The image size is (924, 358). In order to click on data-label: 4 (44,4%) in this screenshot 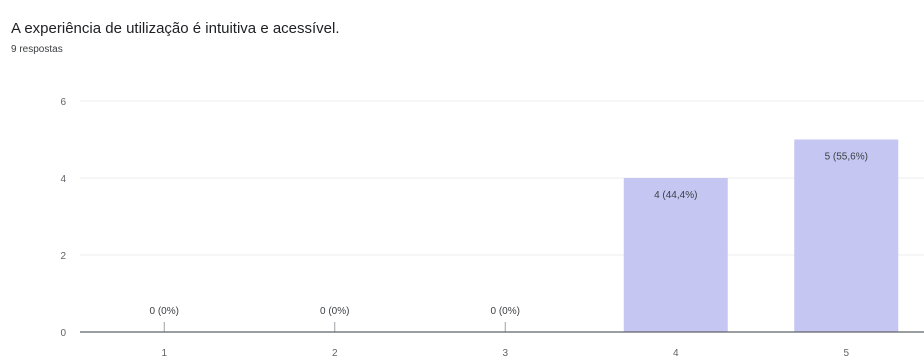, I will do `click(675, 195)`.